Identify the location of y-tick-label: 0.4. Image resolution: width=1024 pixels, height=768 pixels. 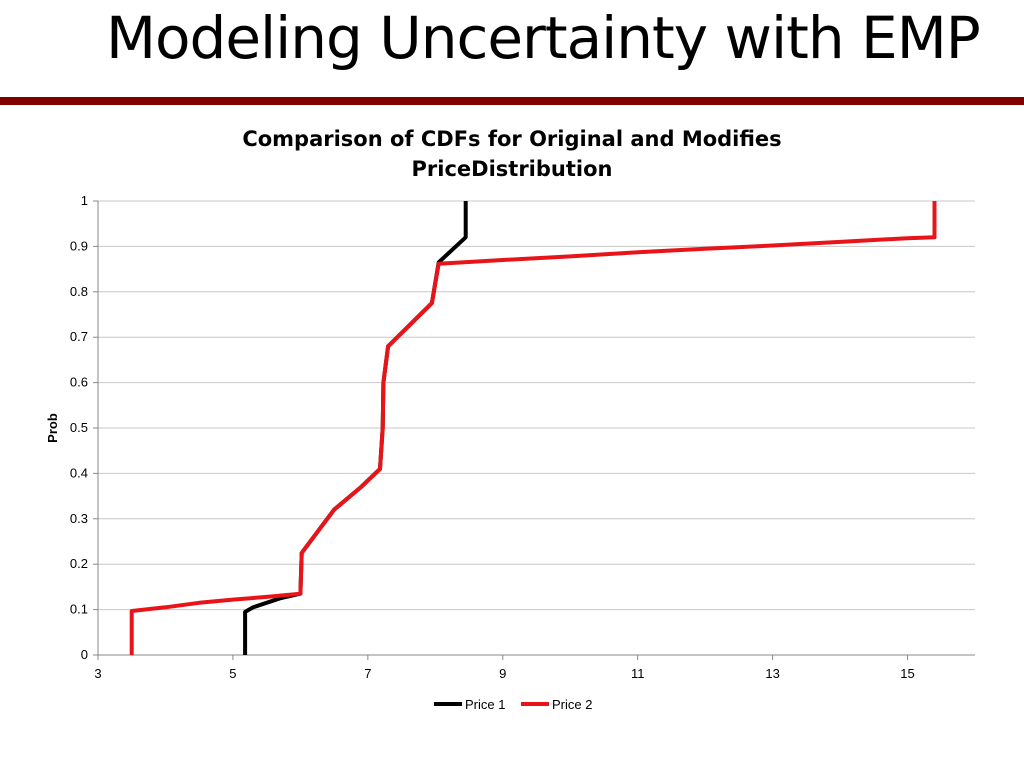
(79, 472).